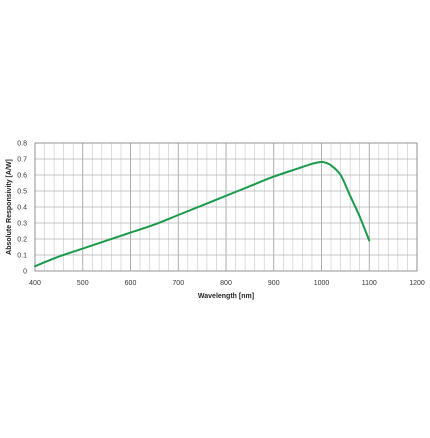 Image resolution: width=430 pixels, height=438 pixels. Describe the element at coordinates (22, 176) in the screenshot. I see `y-tick-label-6: 0.6` at that location.